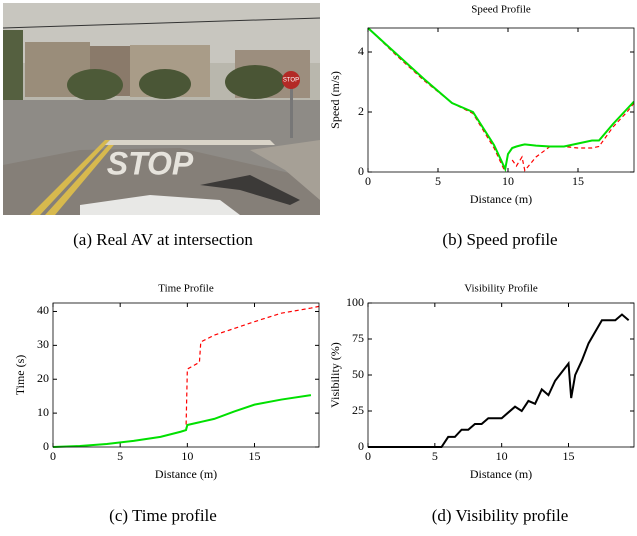  What do you see at coordinates (186, 289) in the screenshot?
I see `chart-title: Time Profile` at bounding box center [186, 289].